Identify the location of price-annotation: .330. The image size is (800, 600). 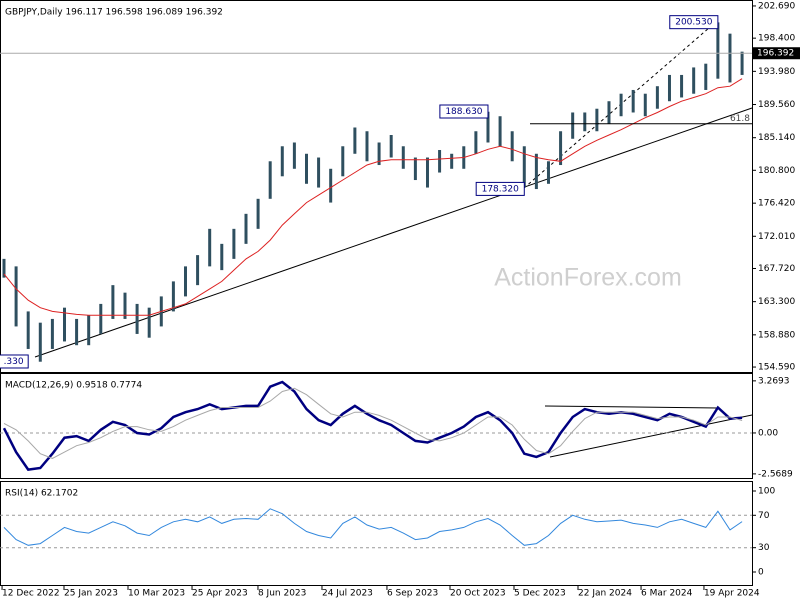
(14, 362).